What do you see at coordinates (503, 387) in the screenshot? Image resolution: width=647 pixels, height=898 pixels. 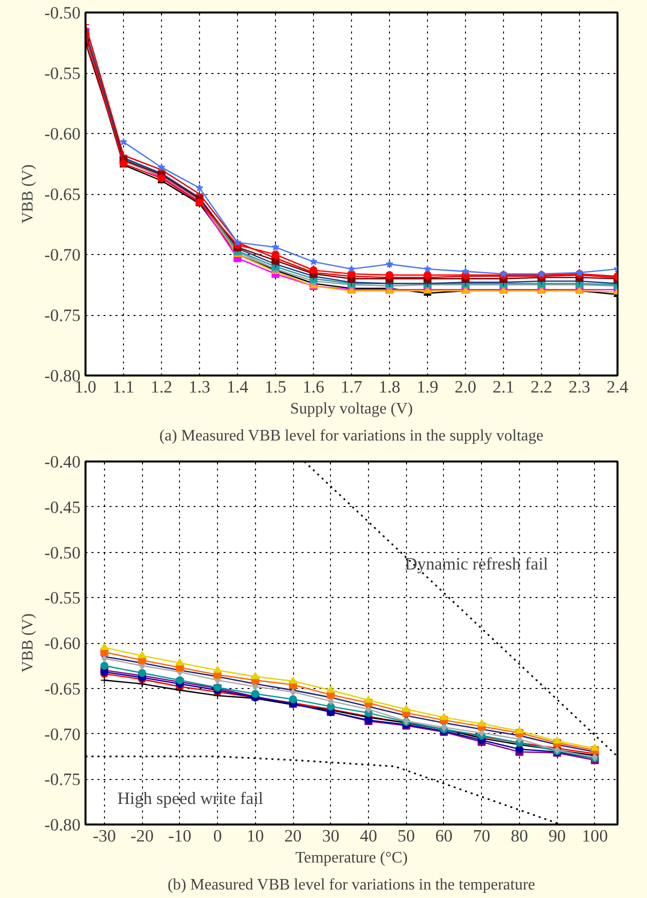 I see `x-tick-label: 2.1` at bounding box center [503, 387].